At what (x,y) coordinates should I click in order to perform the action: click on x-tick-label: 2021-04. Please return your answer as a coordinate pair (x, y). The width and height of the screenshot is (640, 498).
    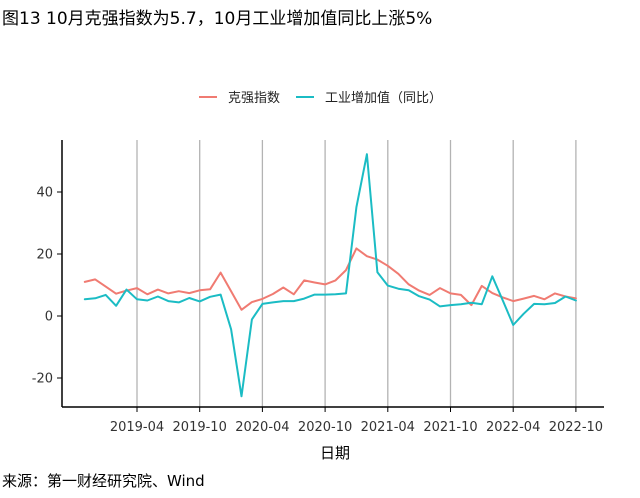
    Looking at the image, I should click on (388, 427).